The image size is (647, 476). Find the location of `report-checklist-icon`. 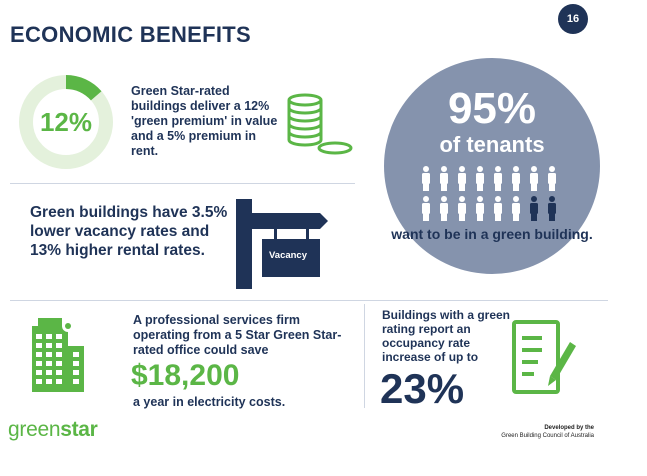

report-checklist-icon is located at coordinates (544, 357).